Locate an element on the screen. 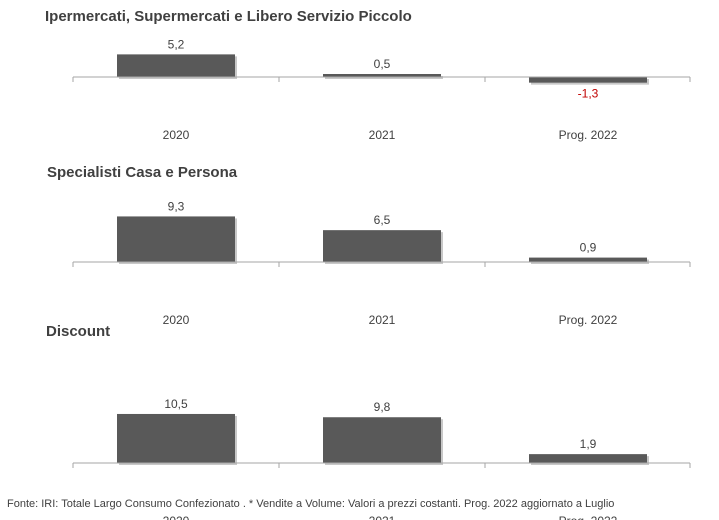 This screenshot has height=520, width=719. data-label: -1,3 is located at coordinates (588, 94).